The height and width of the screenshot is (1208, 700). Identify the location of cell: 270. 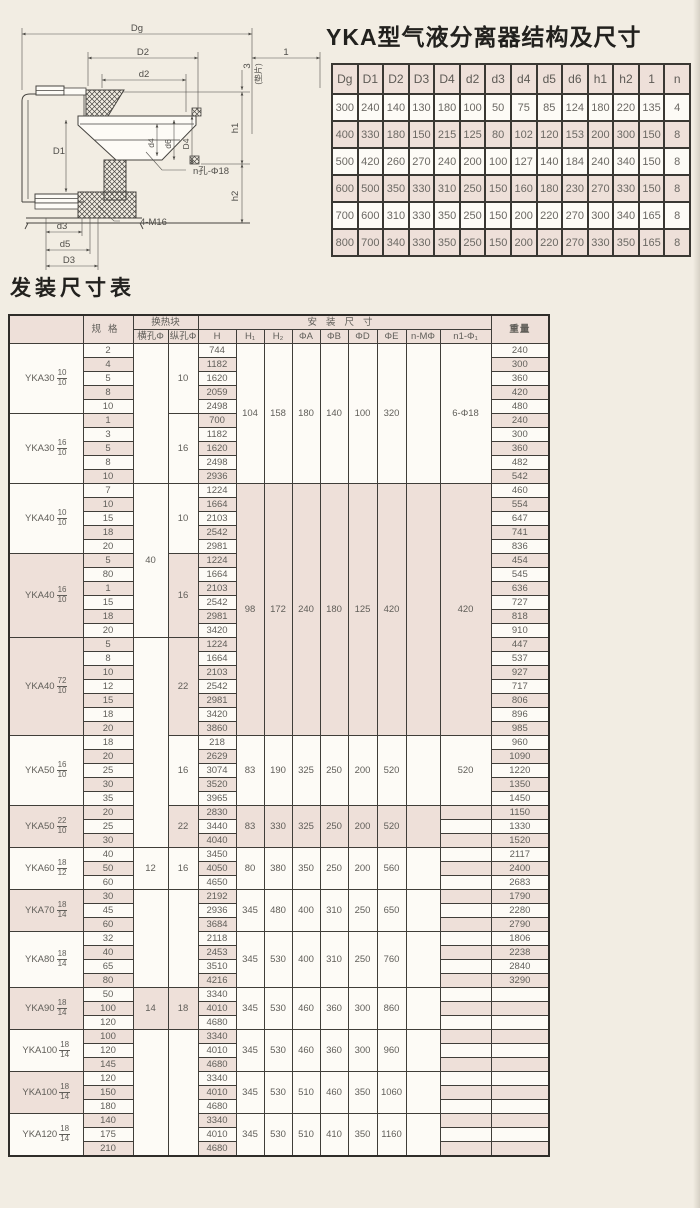
(421, 161).